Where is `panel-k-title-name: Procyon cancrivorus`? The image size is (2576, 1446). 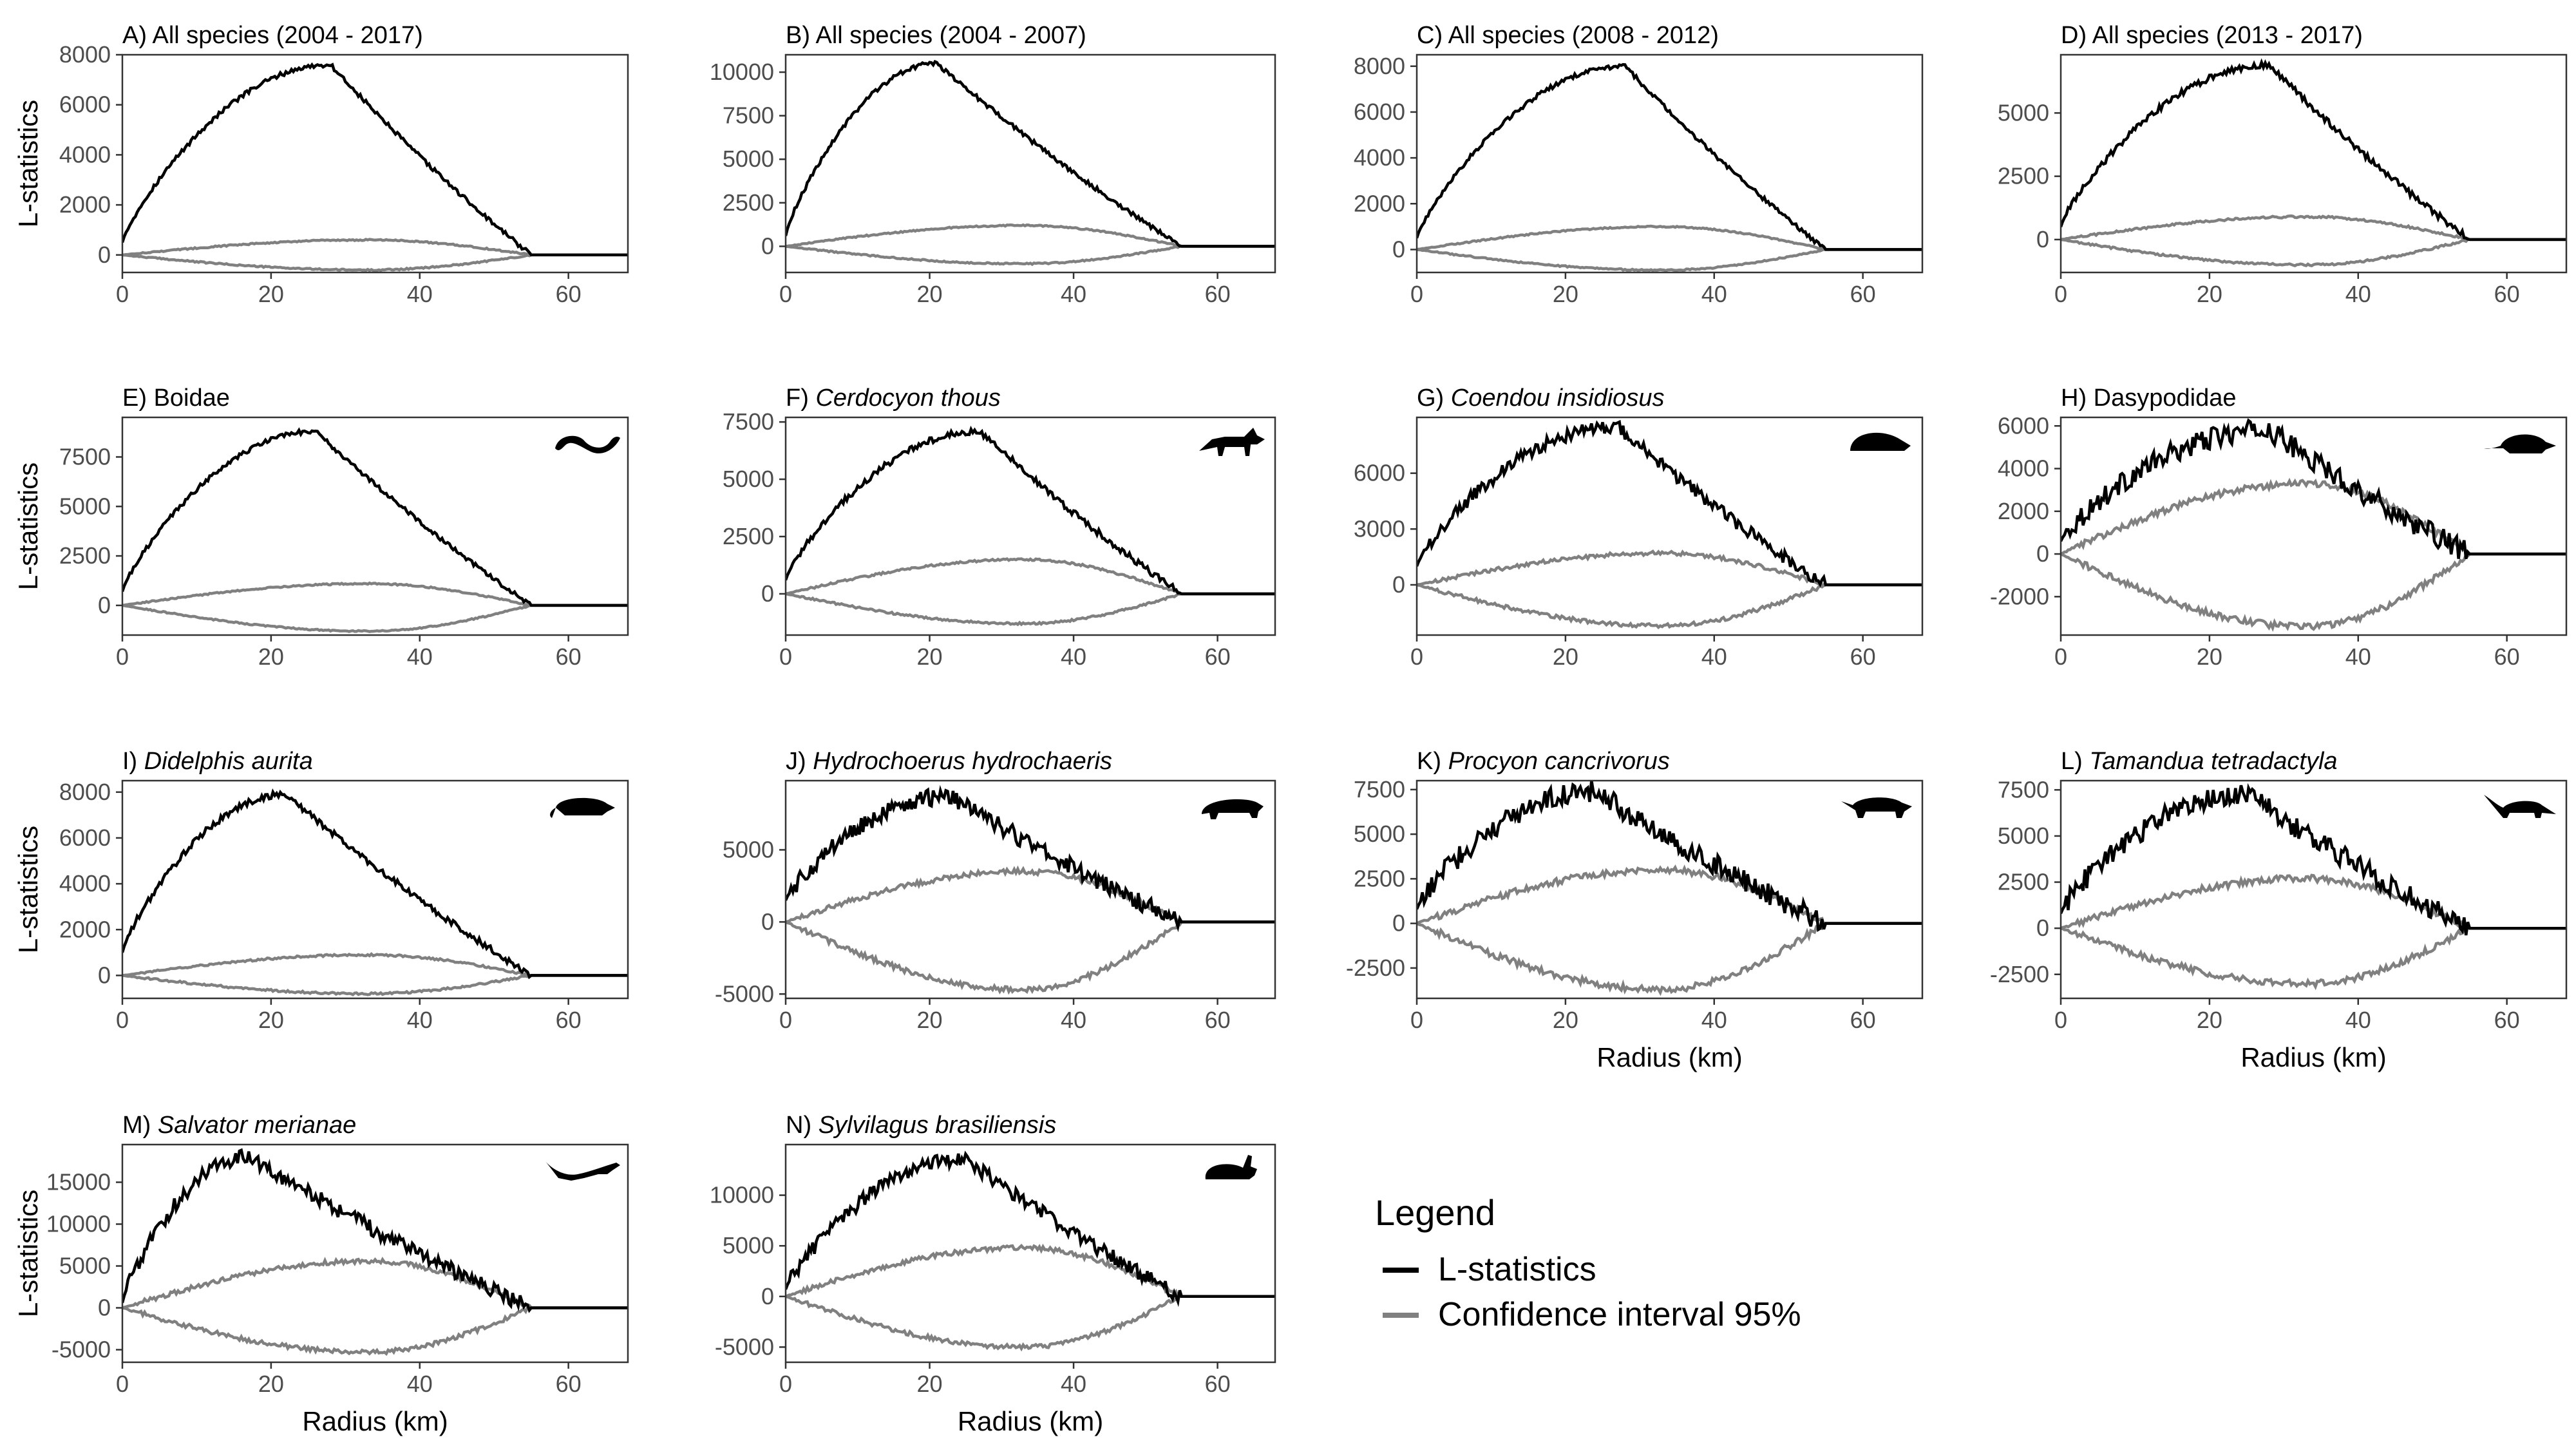 panel-k-title-name: Procyon cancrivorus is located at coordinates (1559, 762).